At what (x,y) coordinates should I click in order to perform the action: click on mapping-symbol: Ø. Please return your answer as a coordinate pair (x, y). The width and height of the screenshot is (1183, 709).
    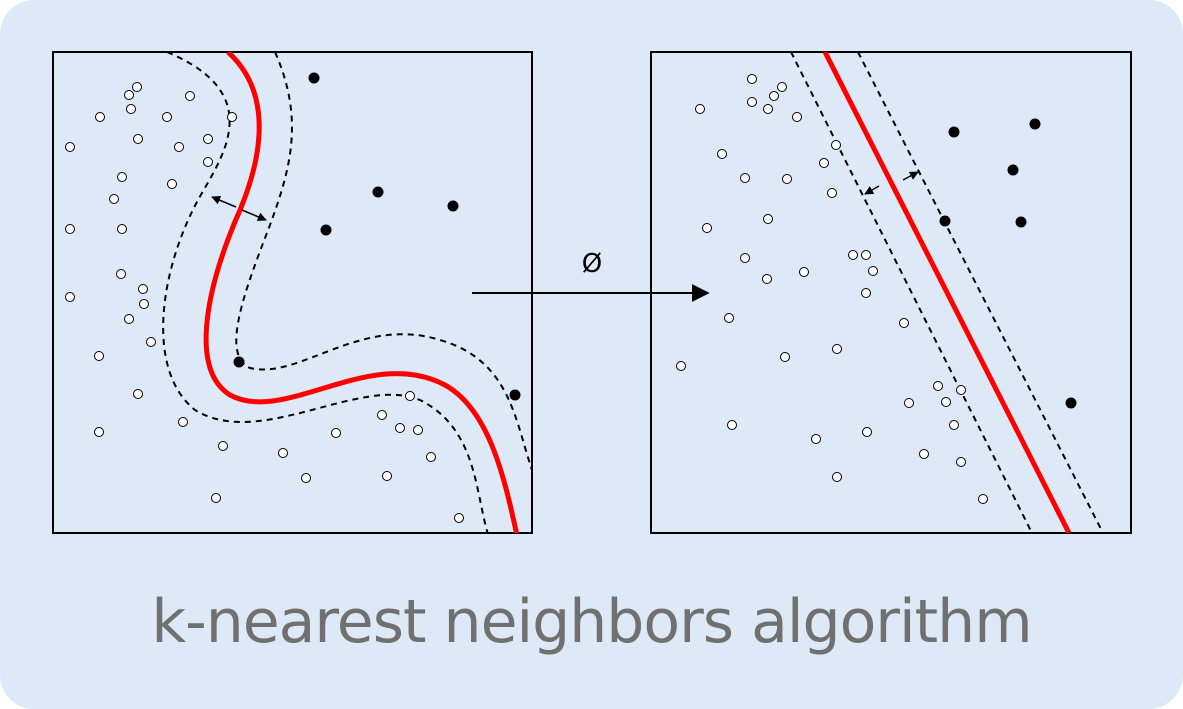
    Looking at the image, I should click on (592, 264).